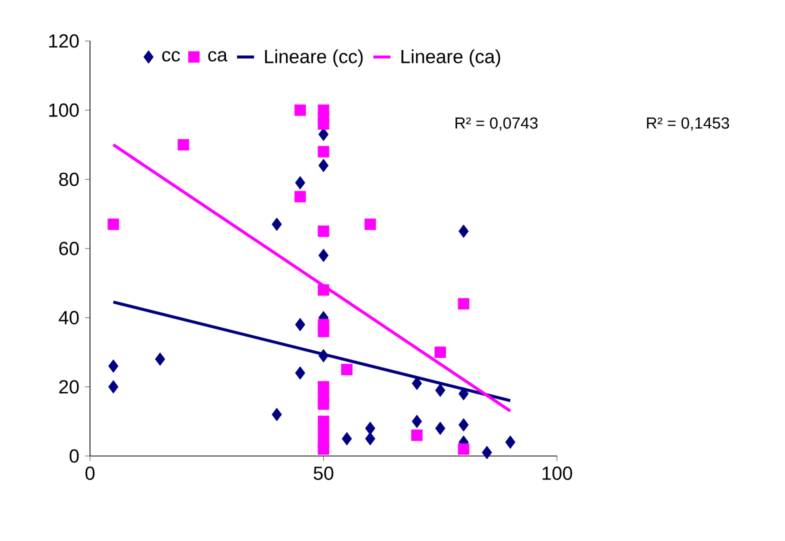 The image size is (785, 541). Describe the element at coordinates (64, 110) in the screenshot. I see `y-tick-label: 100` at that location.